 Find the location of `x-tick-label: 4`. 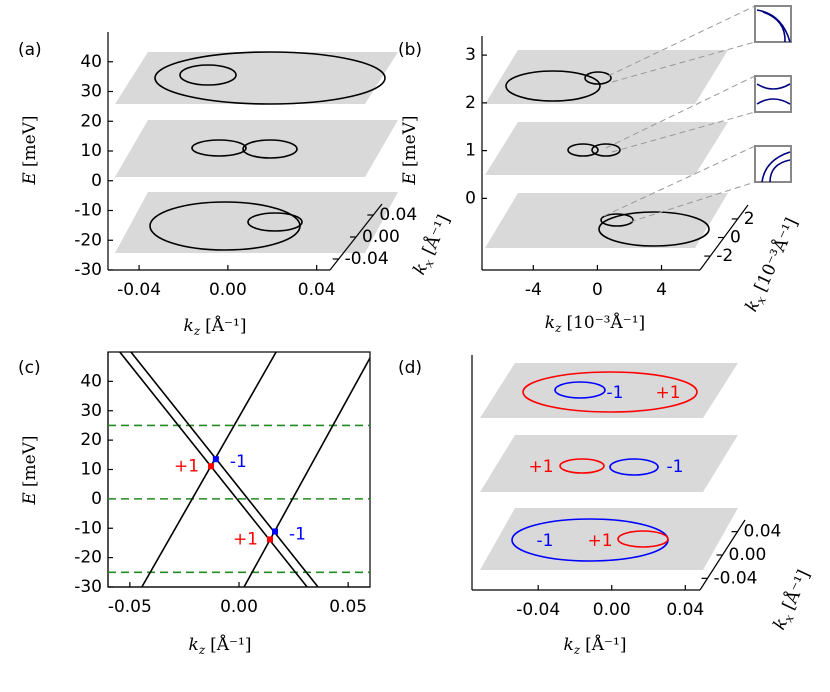

x-tick-label: 4 is located at coordinates (661, 290).